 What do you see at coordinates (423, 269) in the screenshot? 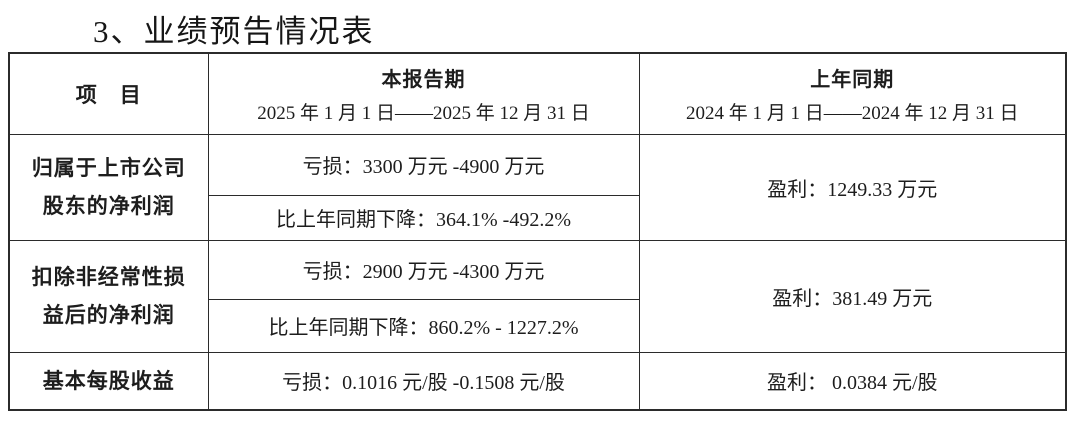
I see `deducted-profit-current-loss-value: 亏损：2900 万元 -4300 万元` at bounding box center [423, 269].